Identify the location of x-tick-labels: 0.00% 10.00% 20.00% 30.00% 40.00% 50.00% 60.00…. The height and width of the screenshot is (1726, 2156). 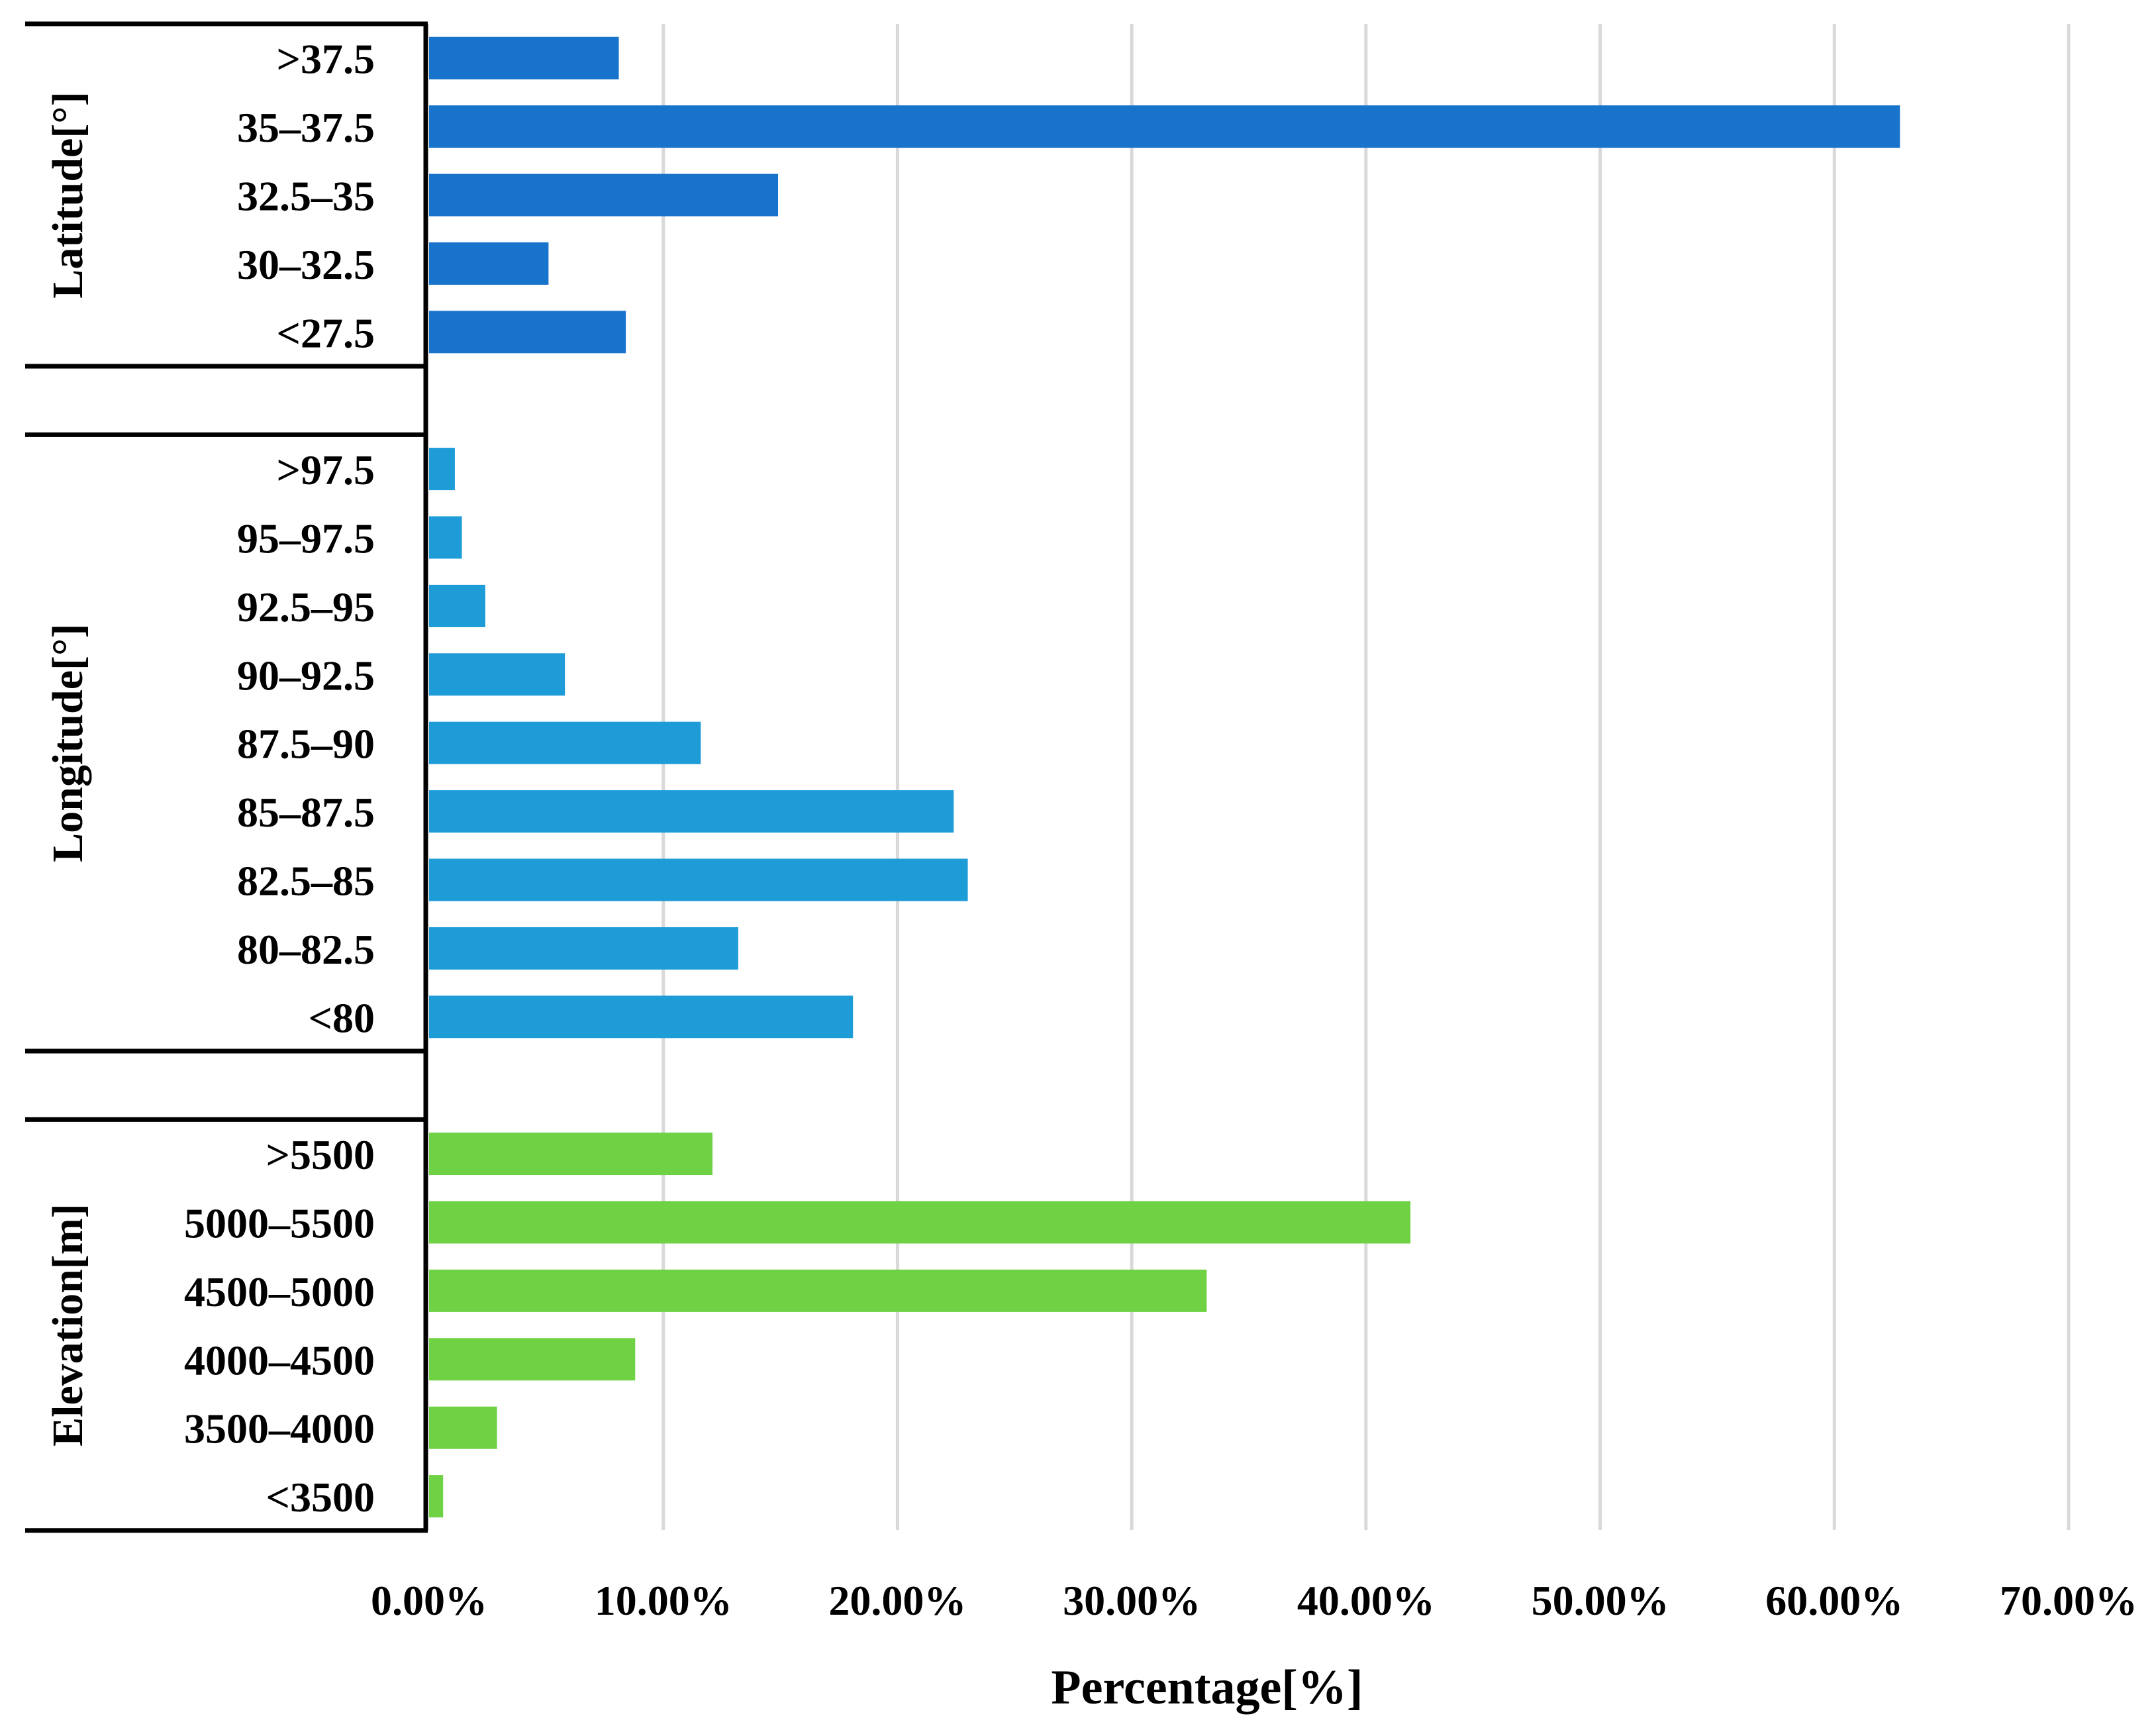
(1254, 1601).